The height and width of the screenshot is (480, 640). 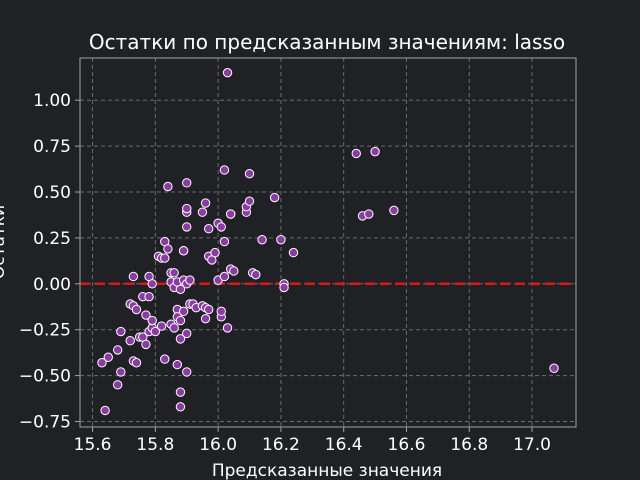 What do you see at coordinates (327, 470) in the screenshot?
I see `x-axis-label: Предсказанные значения` at bounding box center [327, 470].